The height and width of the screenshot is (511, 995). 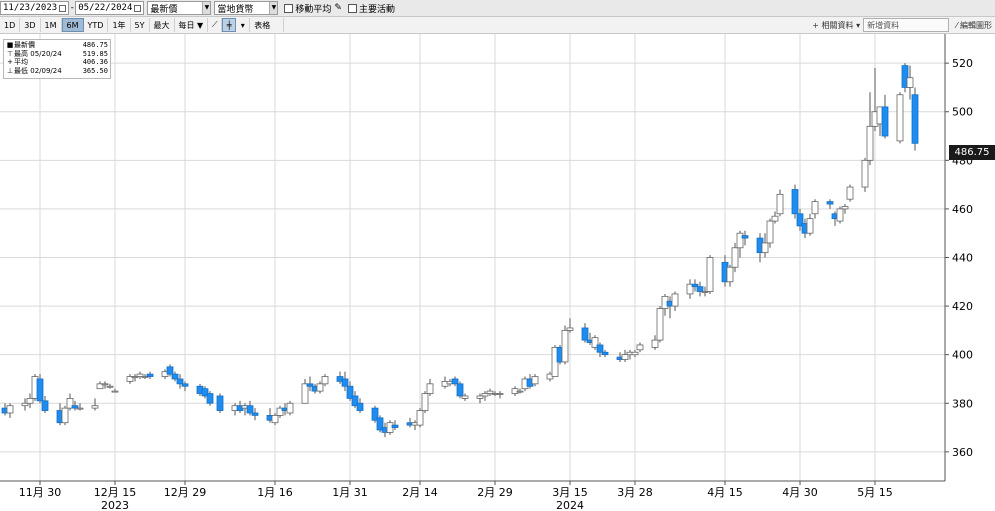 What do you see at coordinates (974, 25) in the screenshot?
I see `edit-chart-button: ⁄ 編輯圖形` at bounding box center [974, 25].